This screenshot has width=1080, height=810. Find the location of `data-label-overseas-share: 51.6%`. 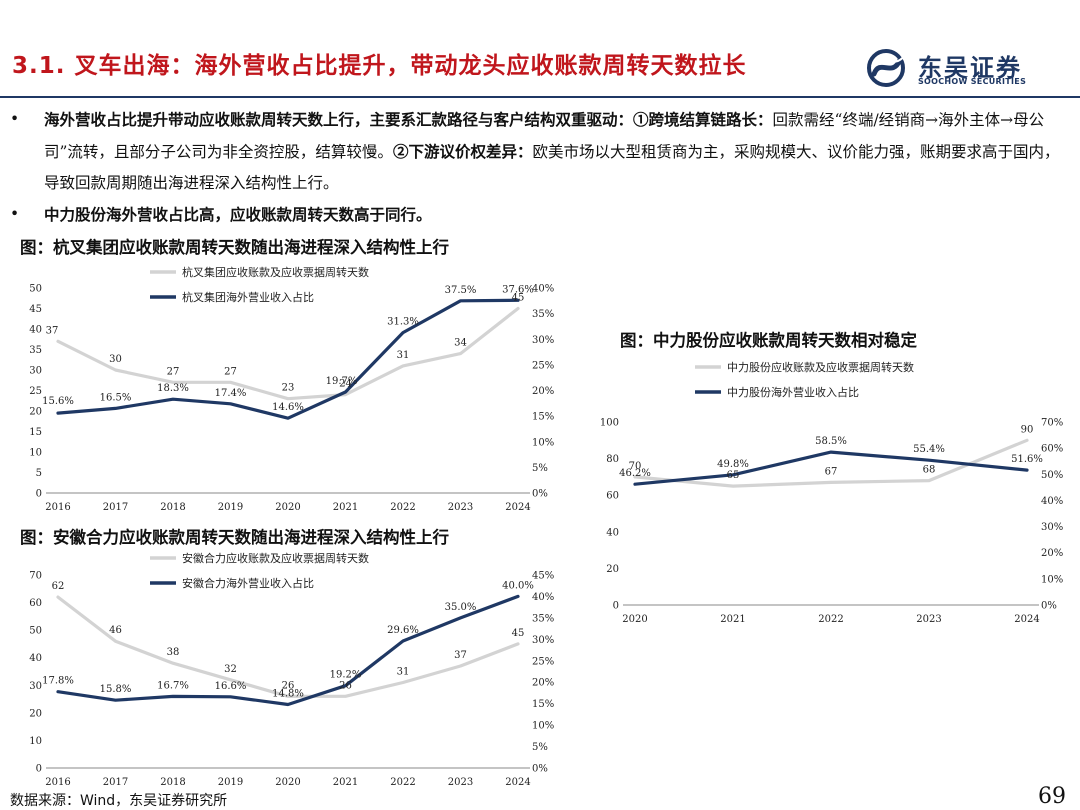

data-label-overseas-share: 51.6% is located at coordinates (1027, 459).